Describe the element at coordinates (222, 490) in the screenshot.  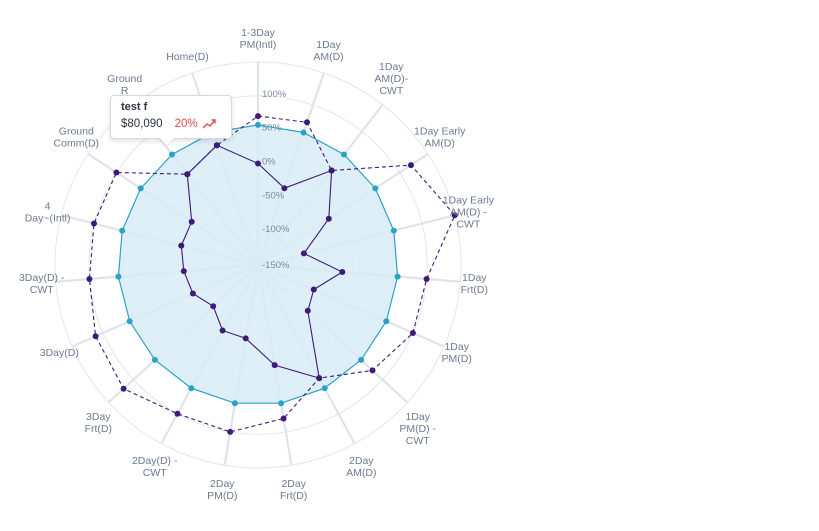
I see `axis-label-11: 2Day PM(D)` at that location.